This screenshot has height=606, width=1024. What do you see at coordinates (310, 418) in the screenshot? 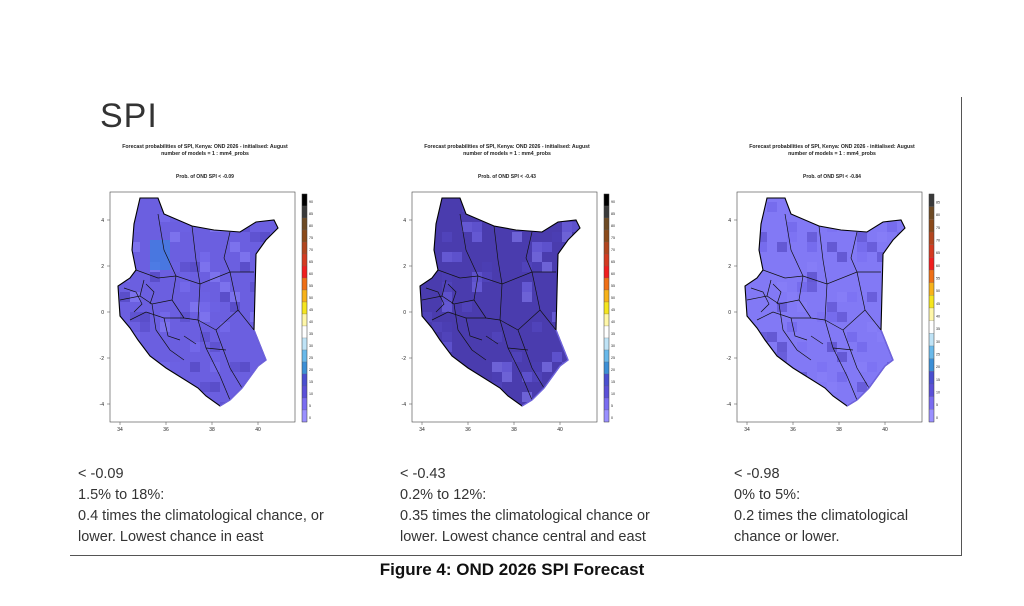
I see `colorbar-tick-label: 0` at bounding box center [310, 418].